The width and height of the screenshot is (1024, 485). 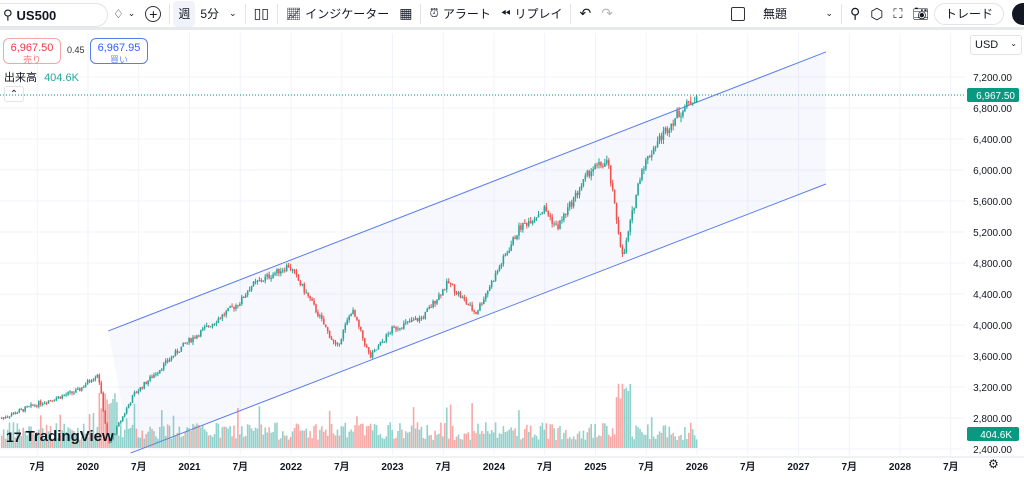 What do you see at coordinates (261, 13) in the screenshot?
I see `candlestick-icon: ▯▯` at bounding box center [261, 13].